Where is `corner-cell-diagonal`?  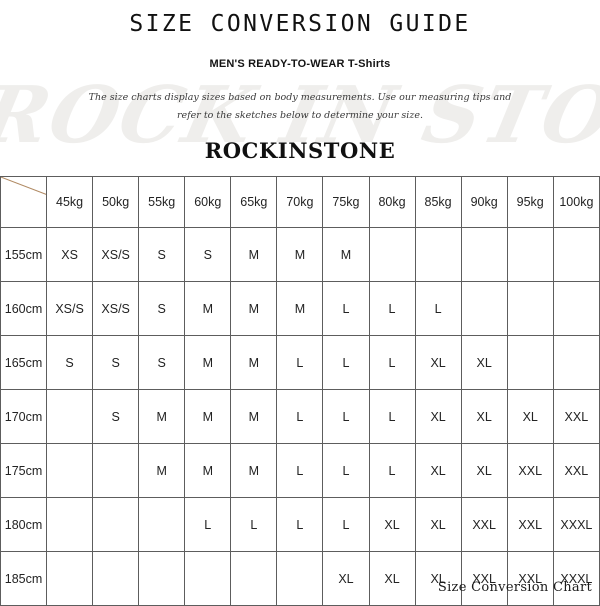
corner-cell-diagonal is located at coordinates (24, 202).